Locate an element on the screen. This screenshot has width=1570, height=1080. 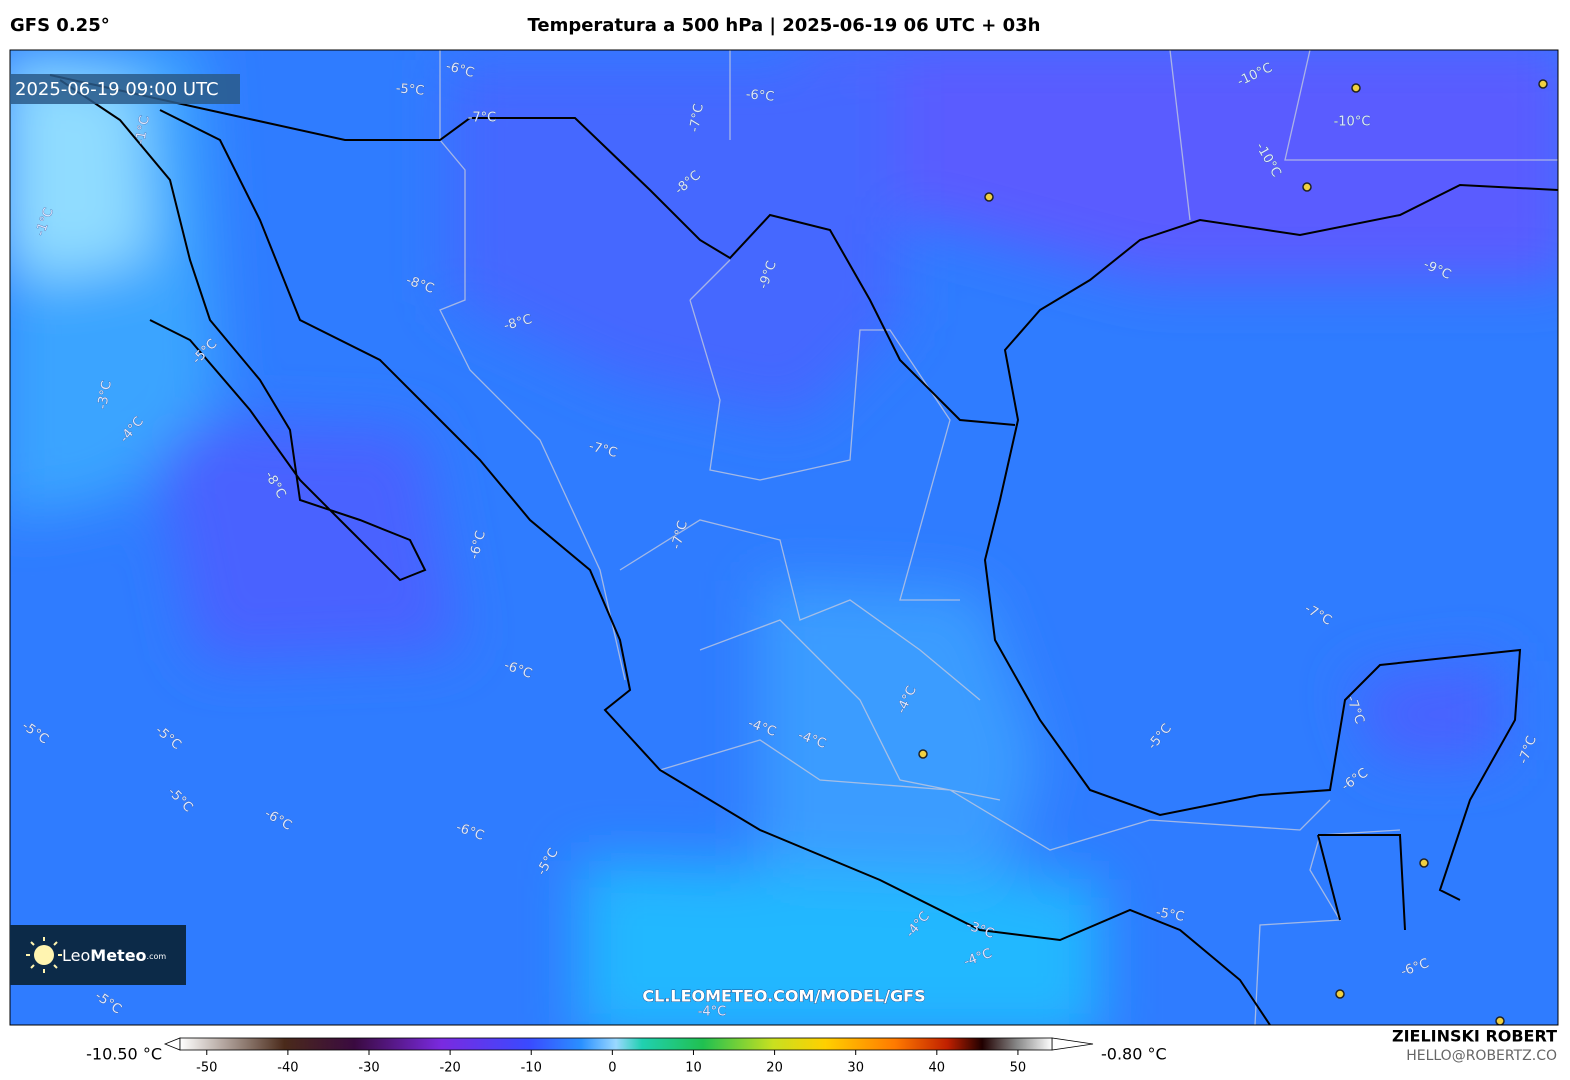
watermark: CL.LEOMETEO.COM/MODEL/GFS is located at coordinates (783, 996).